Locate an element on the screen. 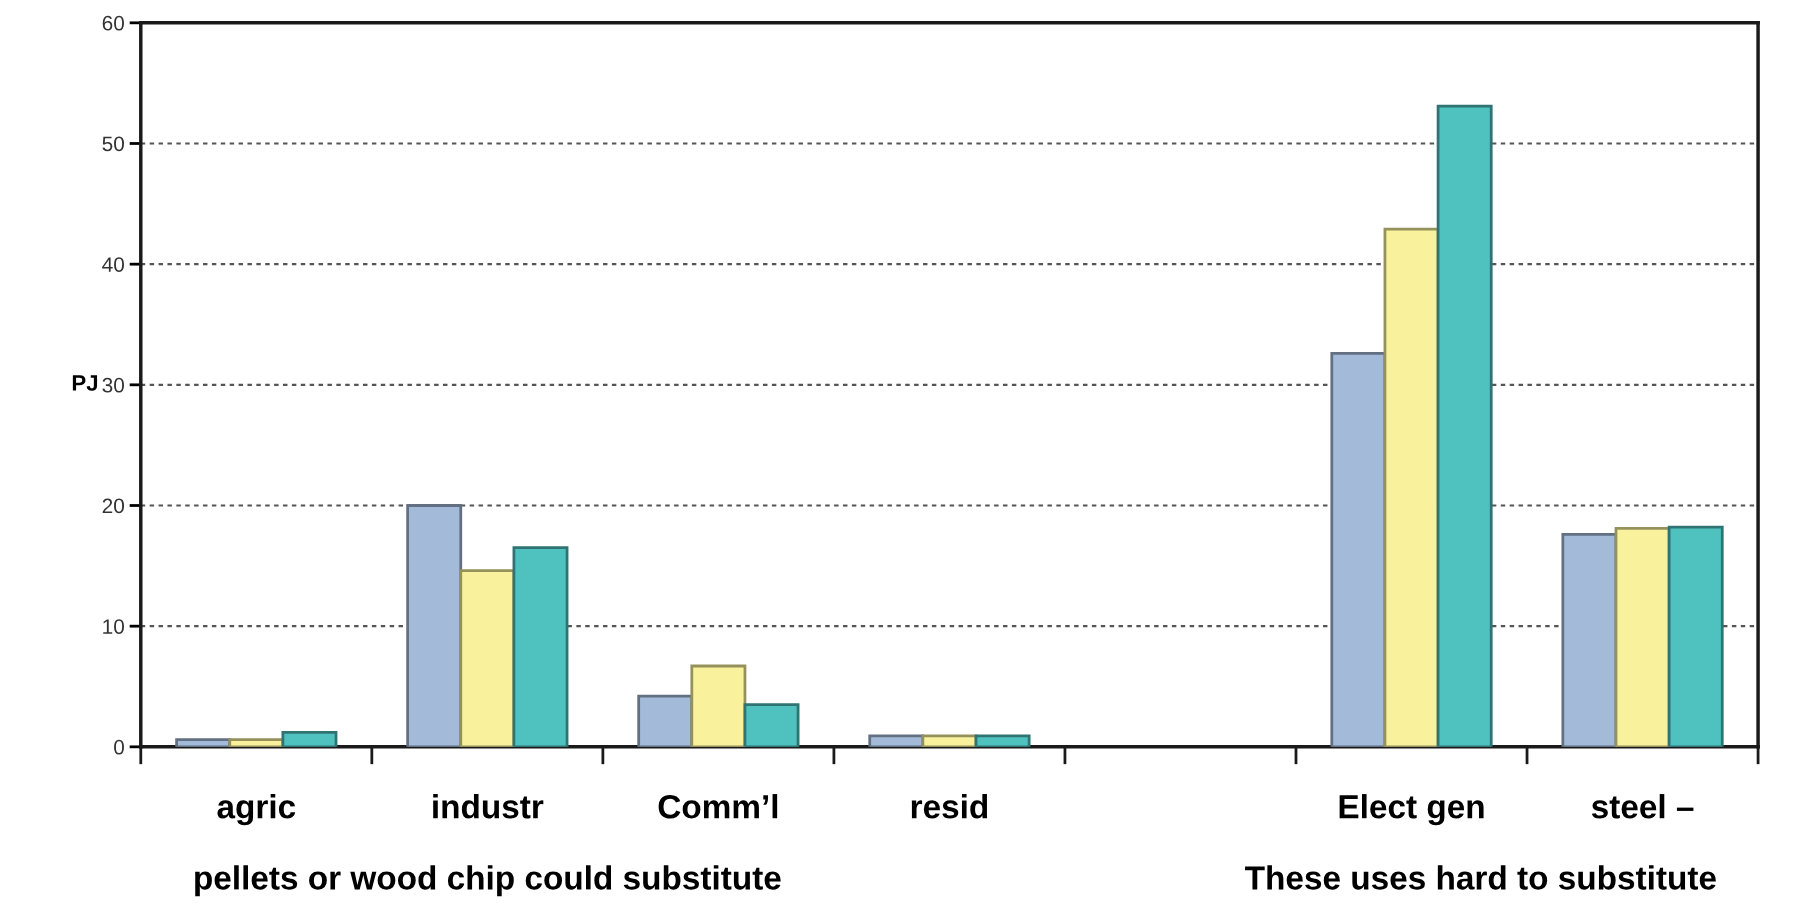 This screenshot has height=913, width=1805. text: These uses hard to substitute is located at coordinates (1480, 877).